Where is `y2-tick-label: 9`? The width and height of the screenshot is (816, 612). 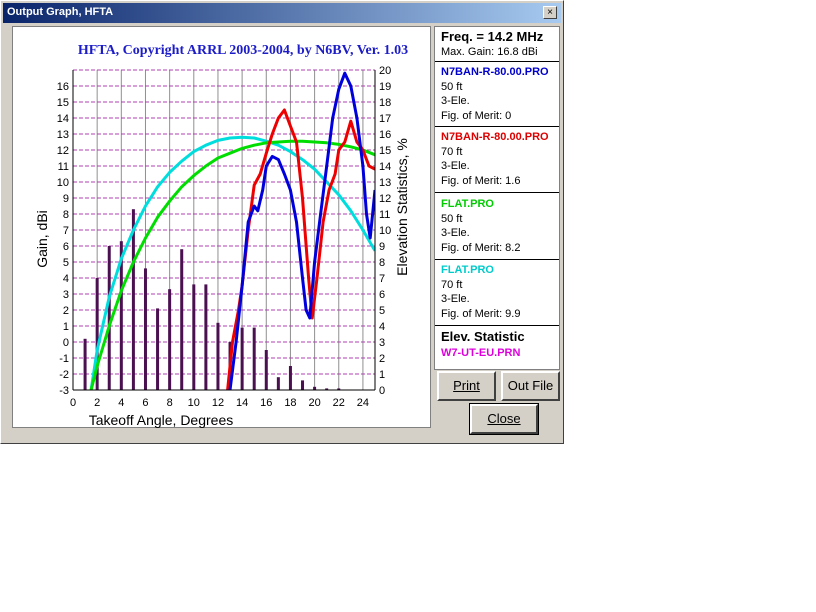
y2-tick-label: 9 is located at coordinates (382, 247).